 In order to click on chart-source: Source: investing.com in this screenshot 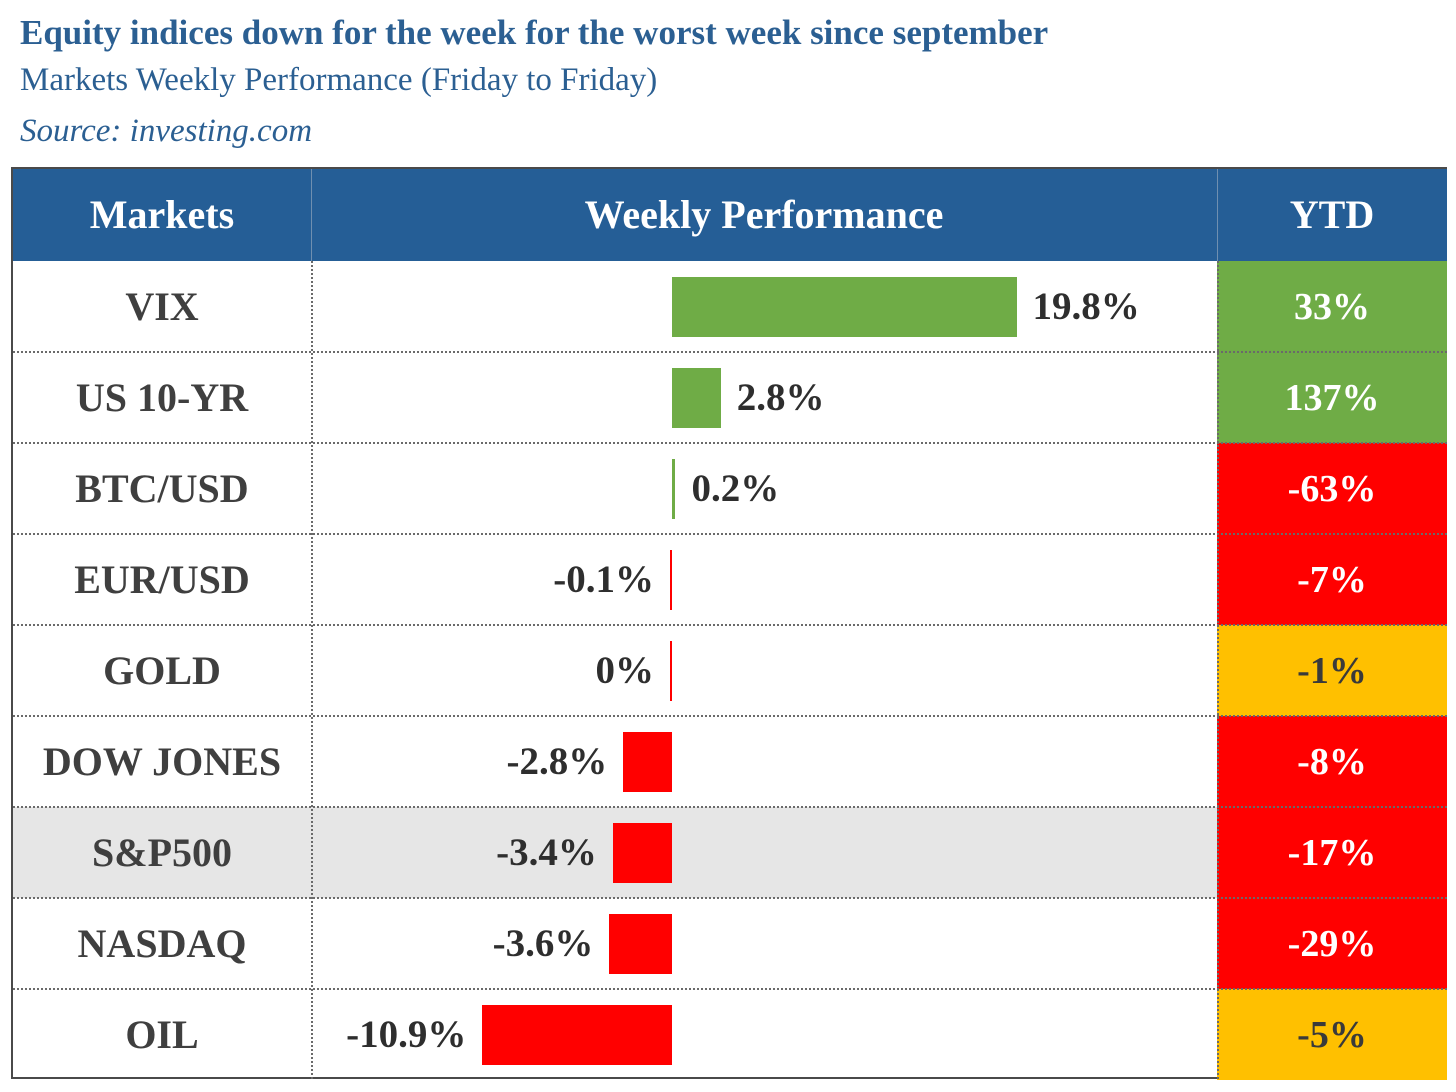, I will do `click(166, 131)`.